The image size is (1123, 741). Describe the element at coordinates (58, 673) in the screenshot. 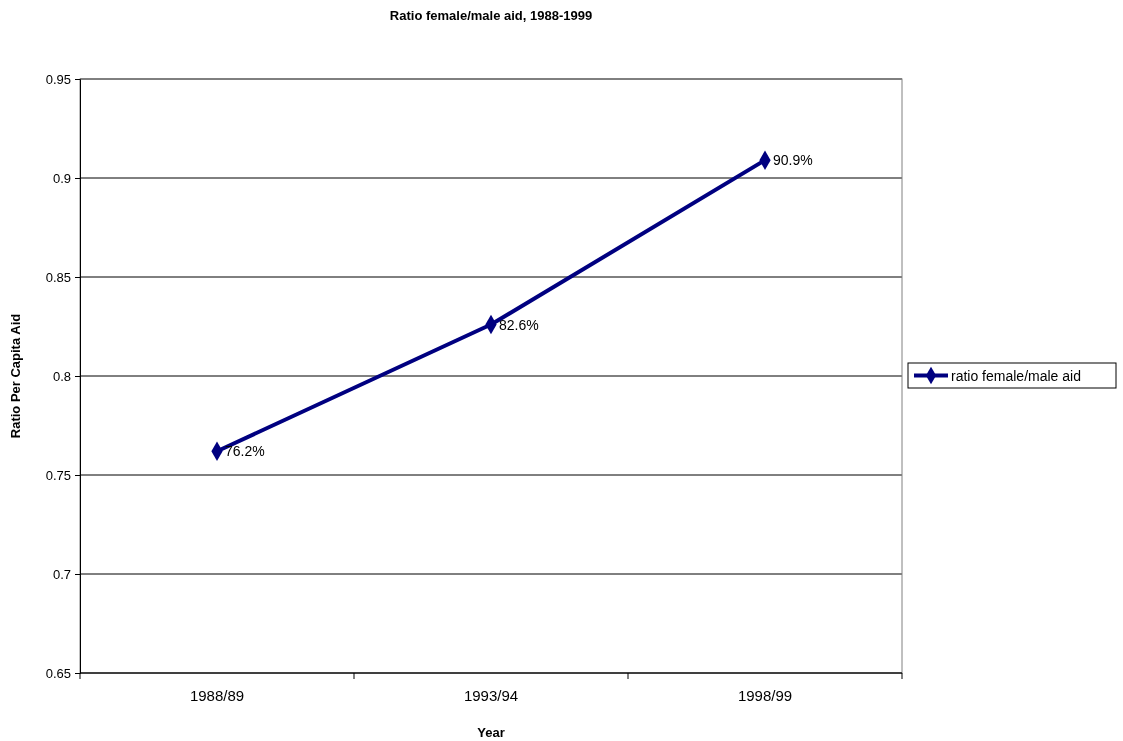

I see `y-tick-label: 0.65` at that location.